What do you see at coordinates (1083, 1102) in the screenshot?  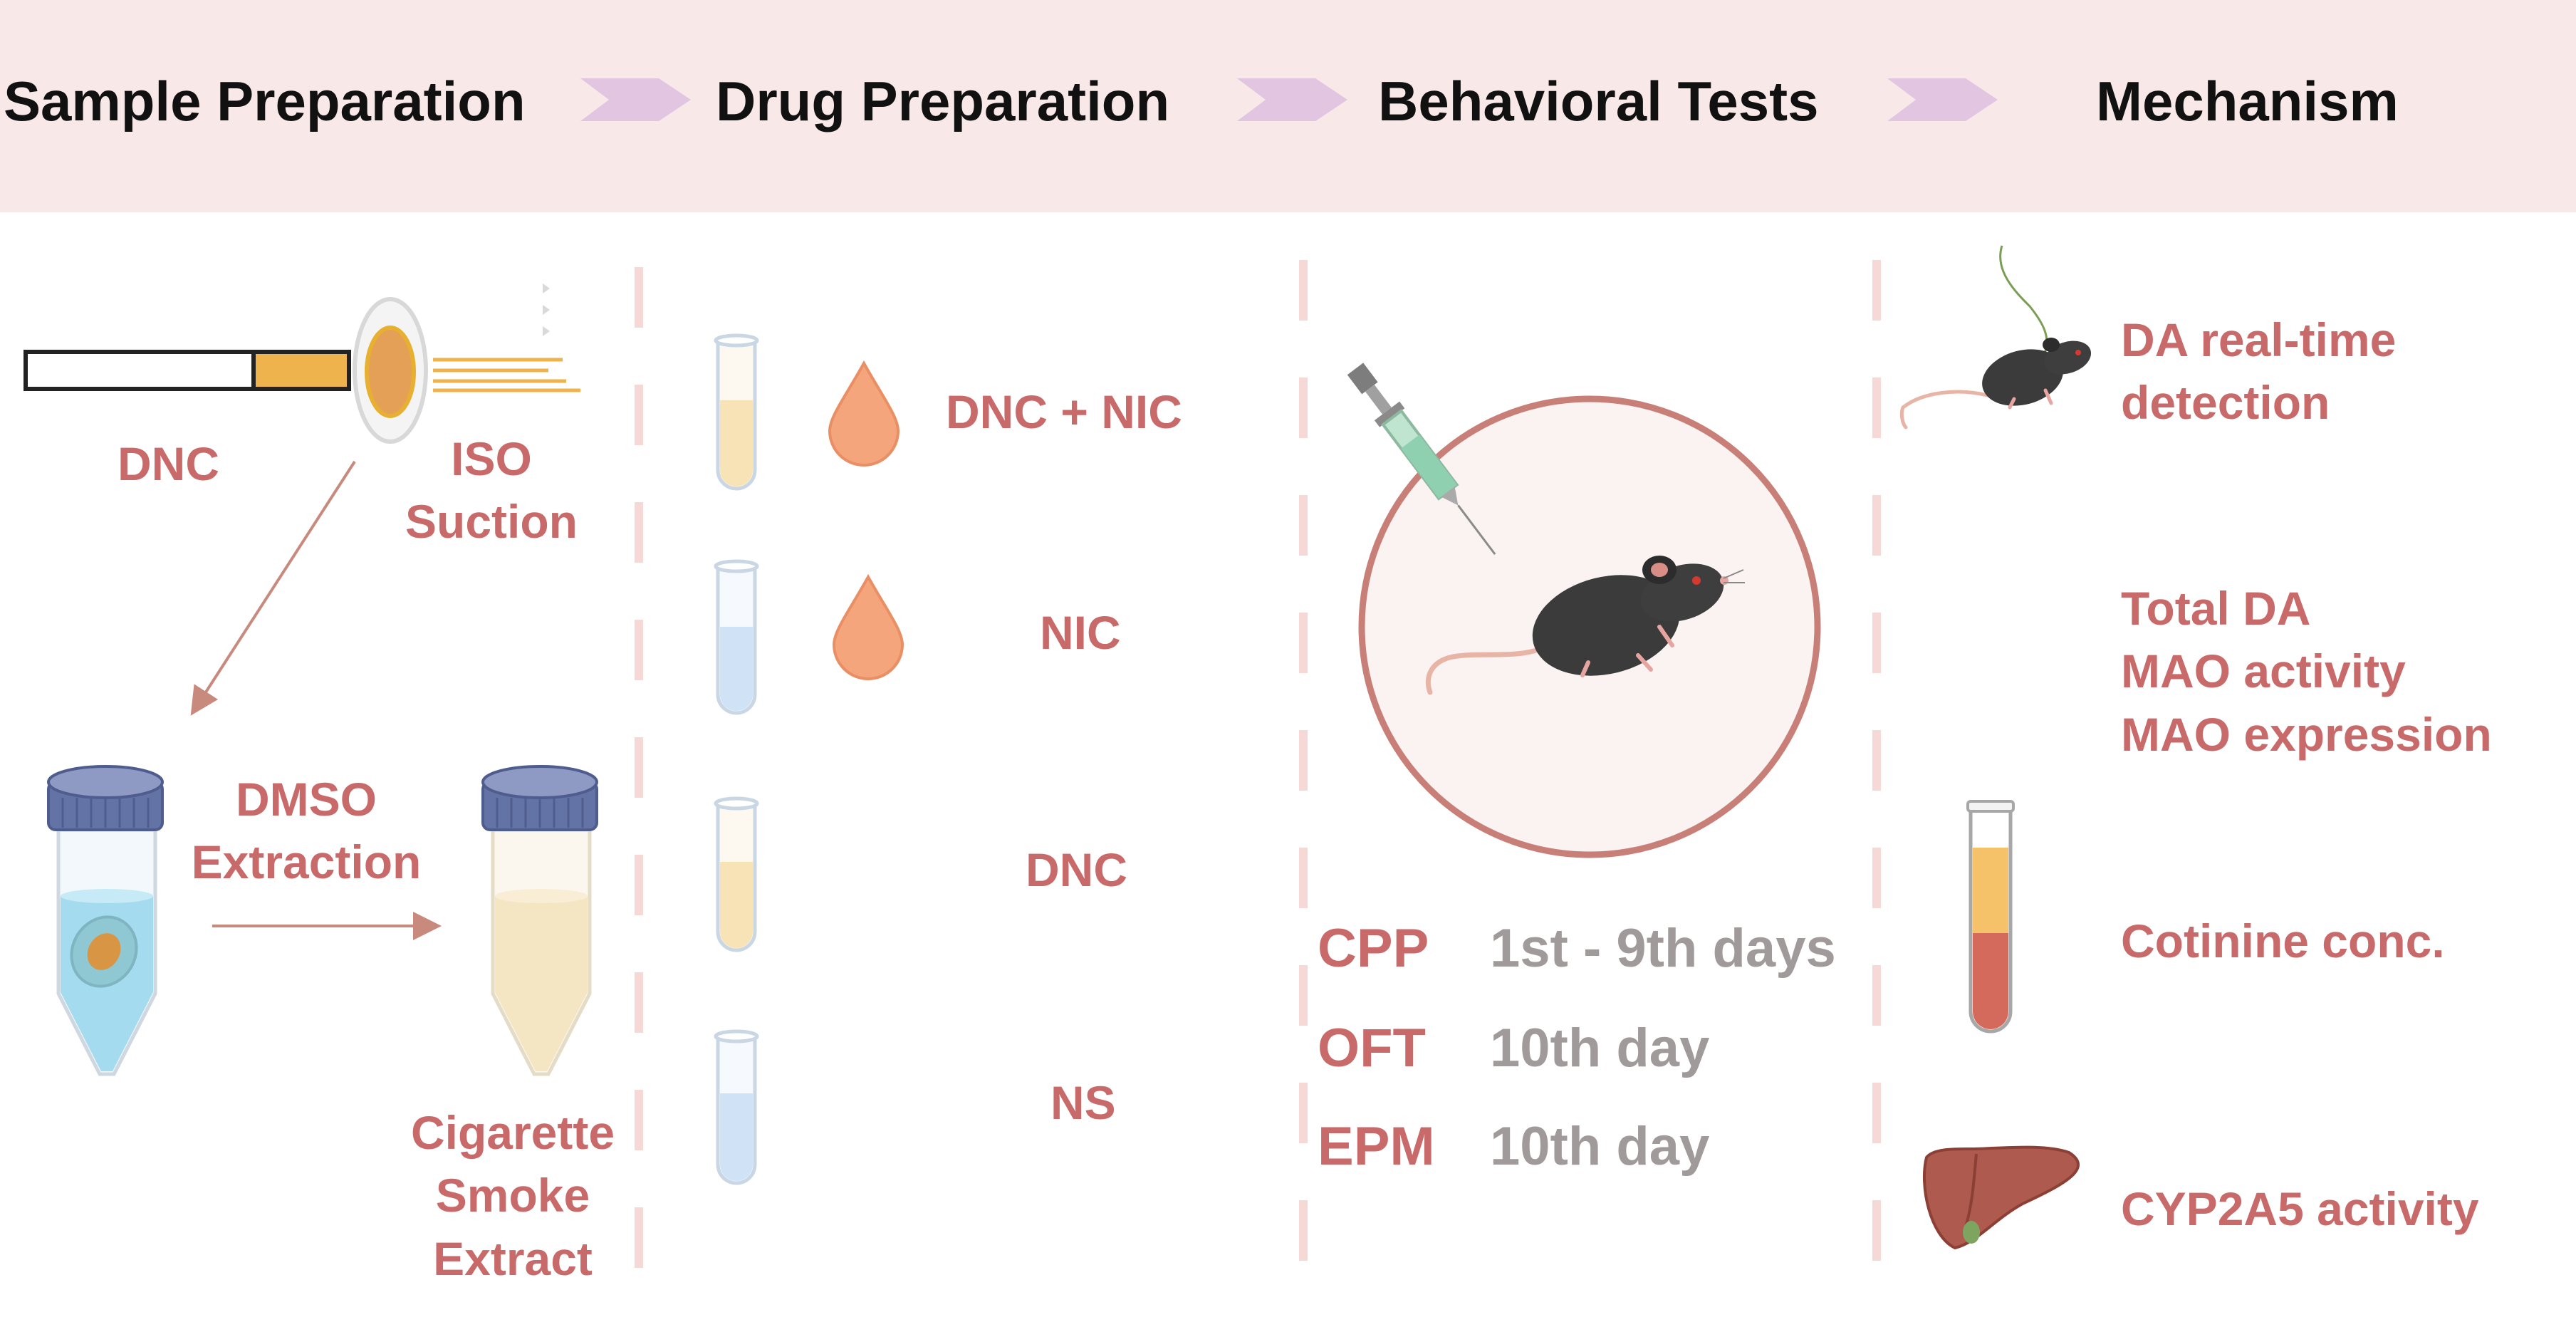 I see `drug-group-label: NS` at bounding box center [1083, 1102].